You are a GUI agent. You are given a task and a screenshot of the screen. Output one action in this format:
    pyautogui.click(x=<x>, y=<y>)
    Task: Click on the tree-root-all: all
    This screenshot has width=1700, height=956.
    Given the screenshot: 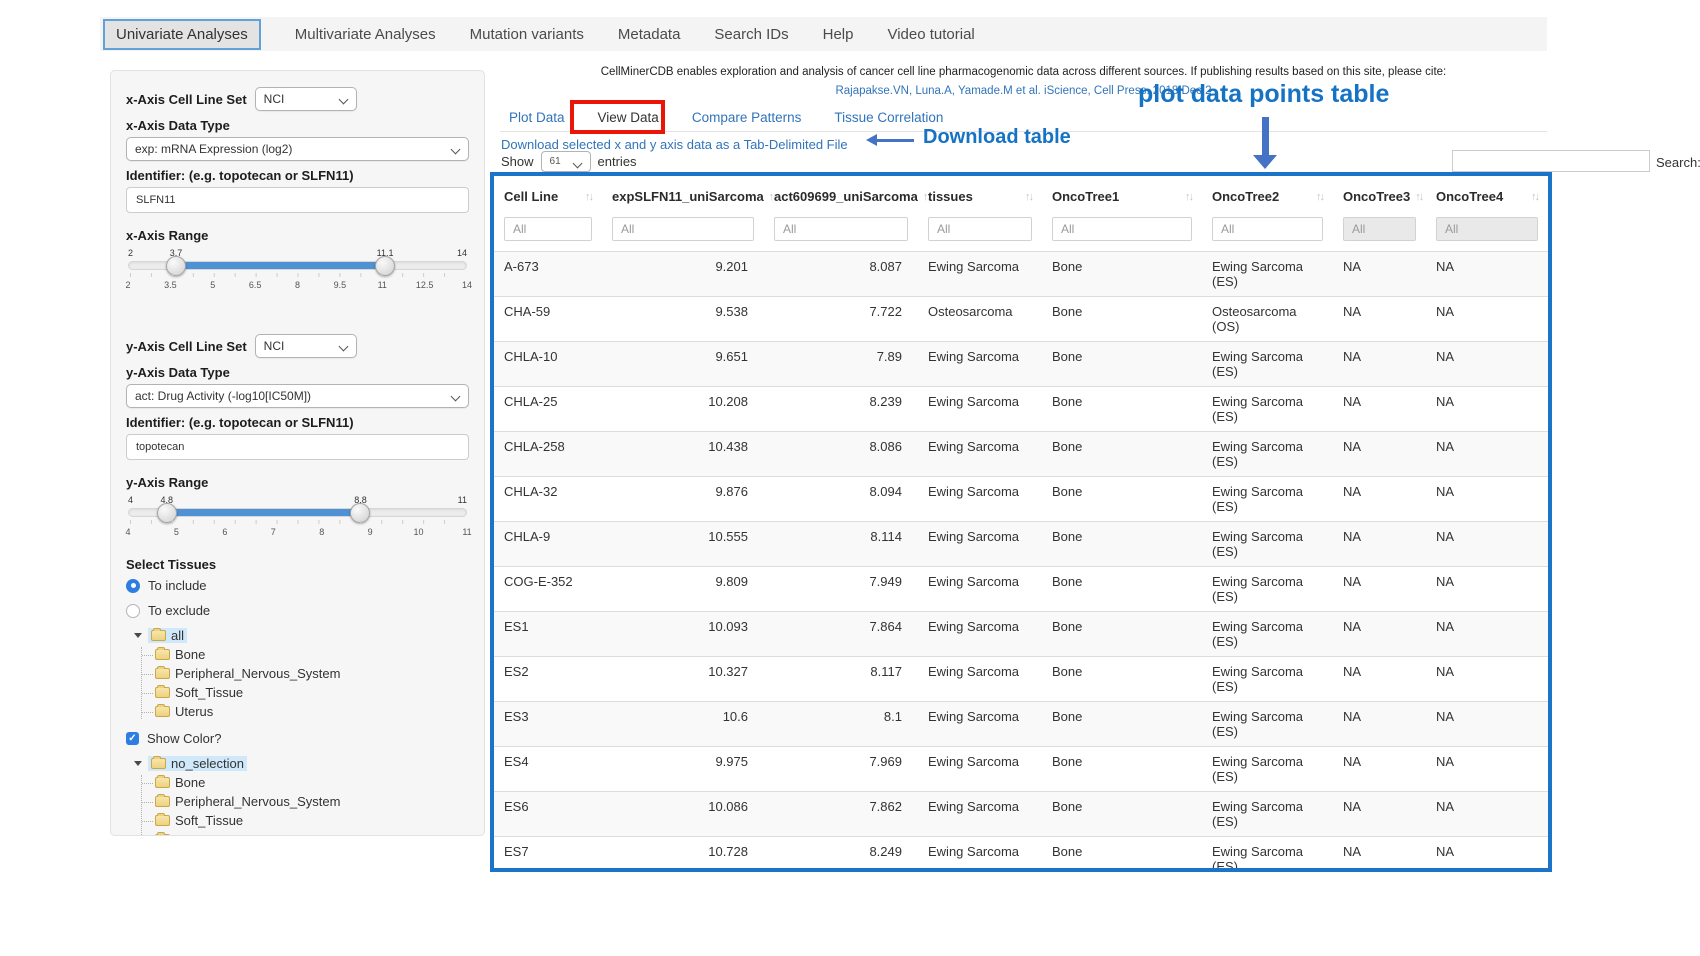 What is the action you would take?
    pyautogui.click(x=301, y=635)
    